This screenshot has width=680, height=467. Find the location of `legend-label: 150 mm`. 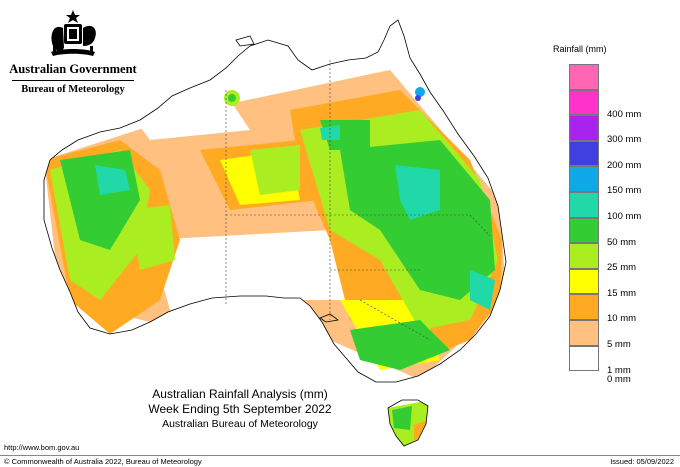

legend-label: 150 mm is located at coordinates (624, 191).